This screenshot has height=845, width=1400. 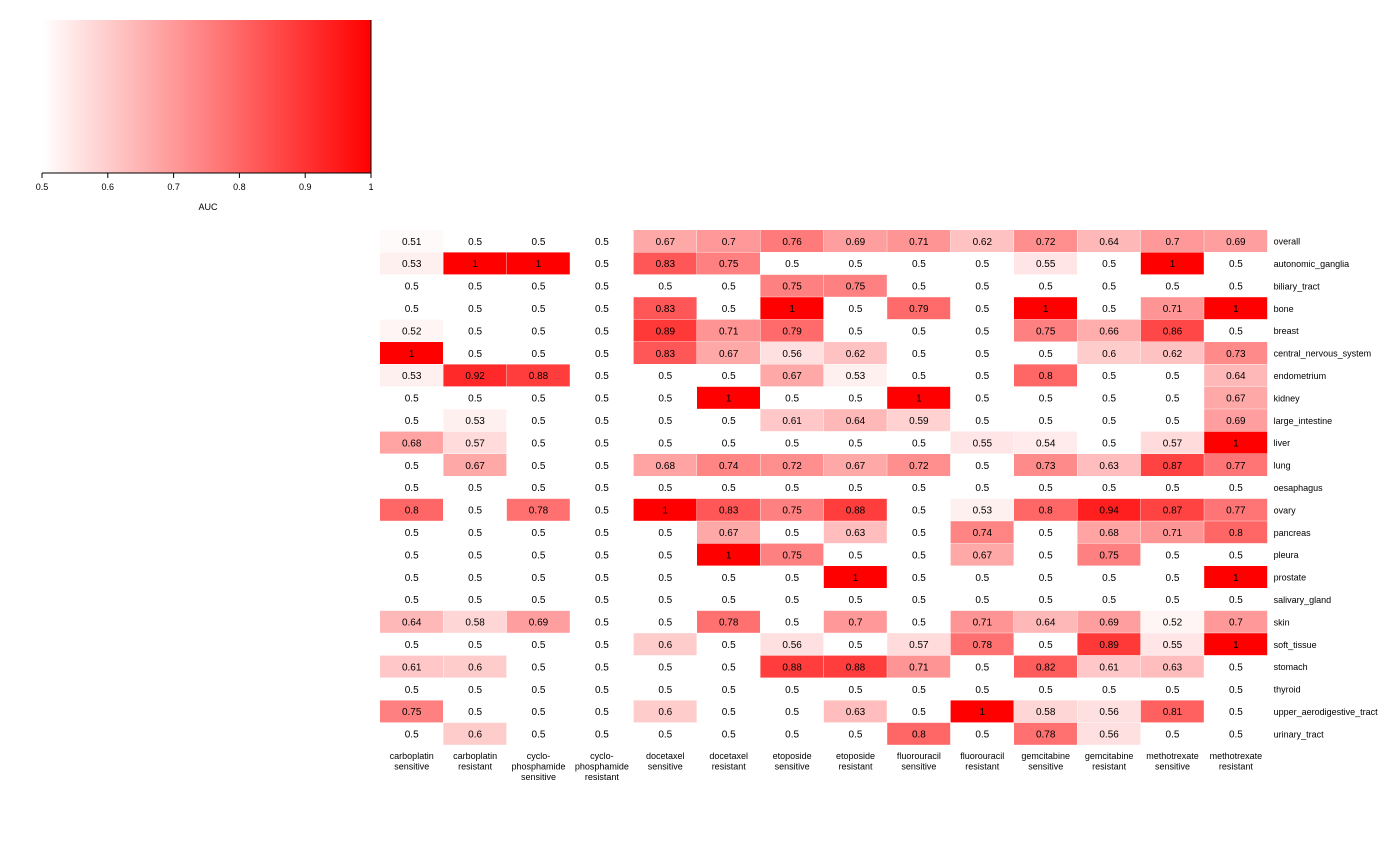 What do you see at coordinates (475, 761) in the screenshot?
I see `column-label: carboplatin resistant` at bounding box center [475, 761].